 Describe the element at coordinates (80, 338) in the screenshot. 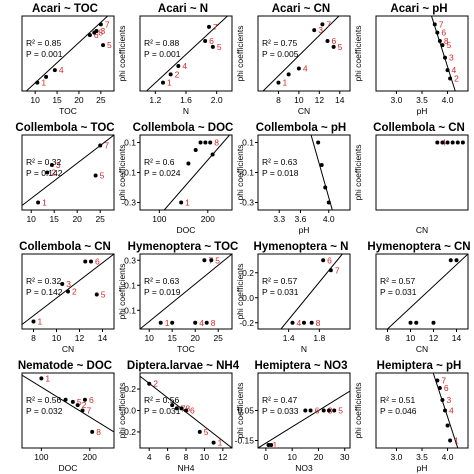

I see `x-tick-label: 12` at that location.